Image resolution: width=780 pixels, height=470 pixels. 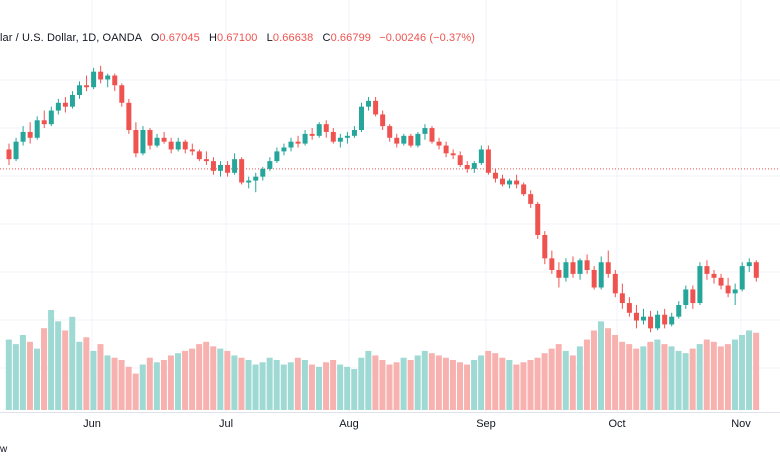 What do you see at coordinates (293, 38) in the screenshot?
I see `legend-low-value: 0.66638` at bounding box center [293, 38].